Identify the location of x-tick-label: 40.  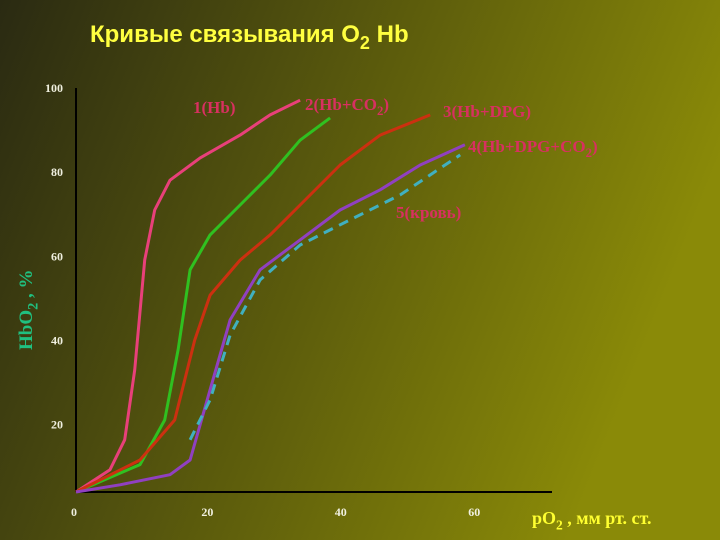
(341, 512).